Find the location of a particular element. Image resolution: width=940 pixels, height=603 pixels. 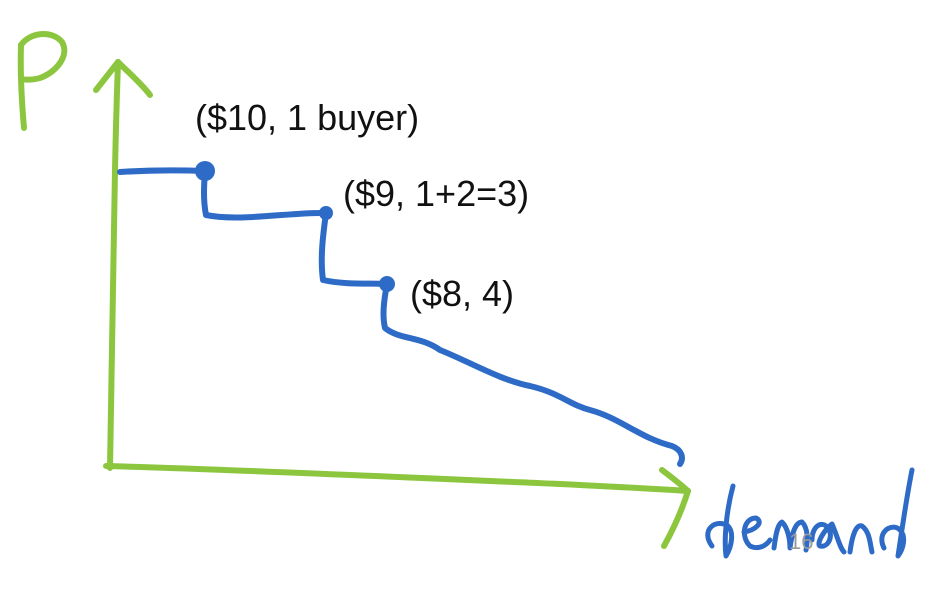

y-axis-label-p is located at coordinates (42, 81).